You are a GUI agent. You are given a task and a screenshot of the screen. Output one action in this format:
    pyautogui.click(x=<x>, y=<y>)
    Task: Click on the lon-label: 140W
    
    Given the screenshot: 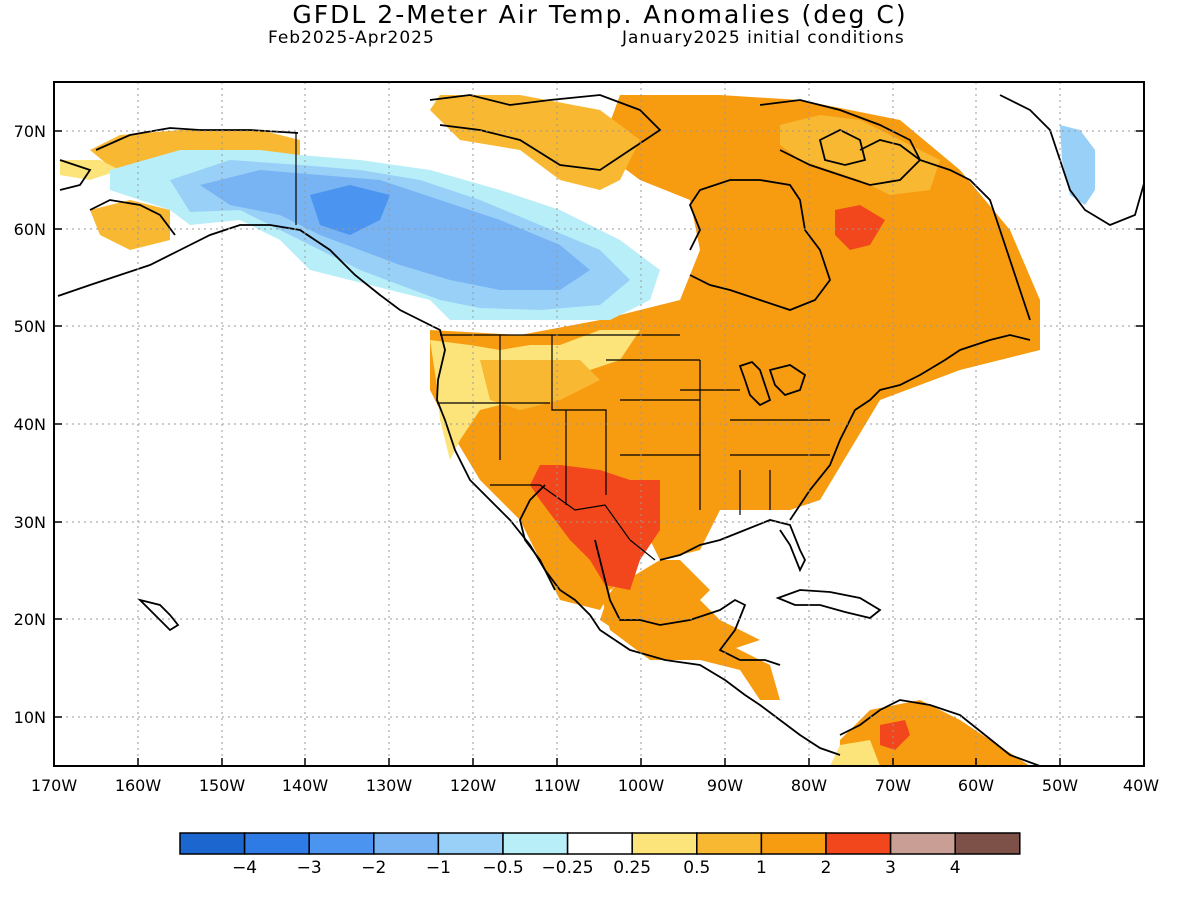 What is the action you would take?
    pyautogui.click(x=305, y=785)
    